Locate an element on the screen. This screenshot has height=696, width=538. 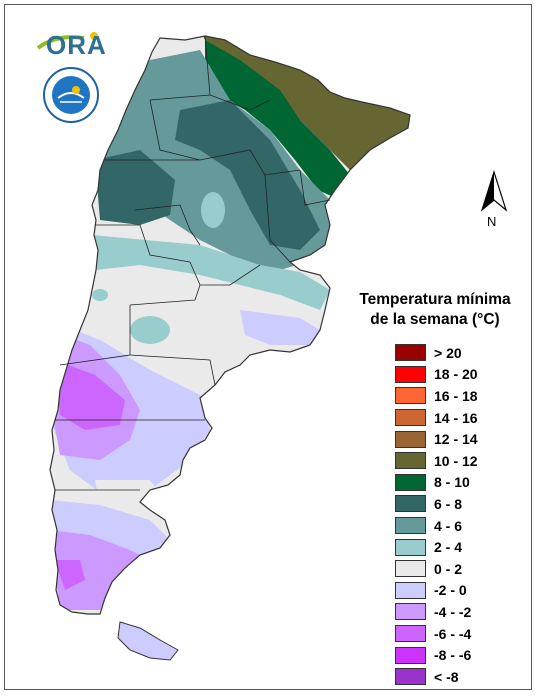
smn-seal-icon is located at coordinates (71, 95).